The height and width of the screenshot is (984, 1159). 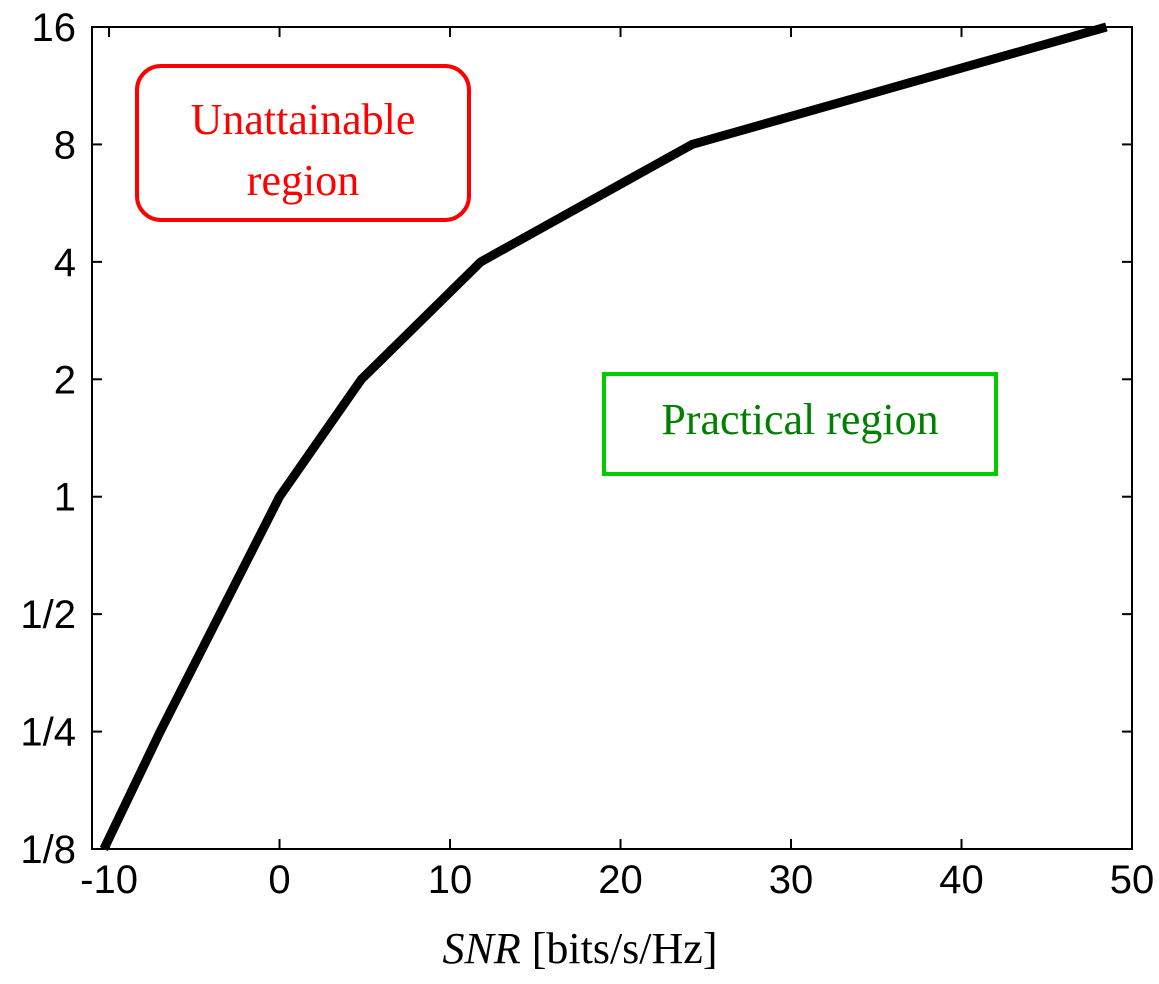 What do you see at coordinates (799, 419) in the screenshot?
I see `practical-region-label: Practical region` at bounding box center [799, 419].